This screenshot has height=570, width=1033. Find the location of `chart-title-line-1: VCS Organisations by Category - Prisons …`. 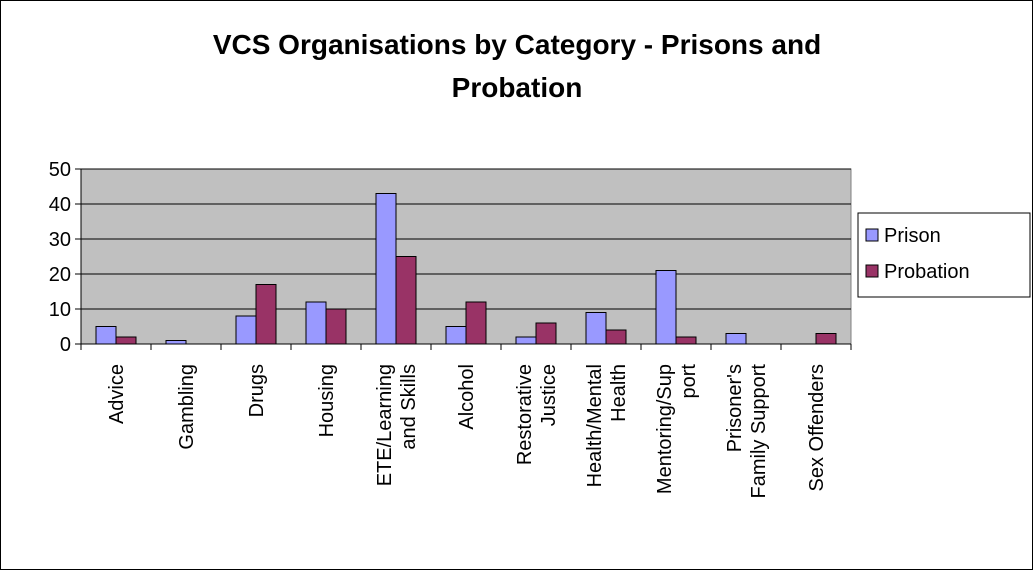

chart-title-line-1: VCS Organisations by Category - Prisons … is located at coordinates (517, 44).